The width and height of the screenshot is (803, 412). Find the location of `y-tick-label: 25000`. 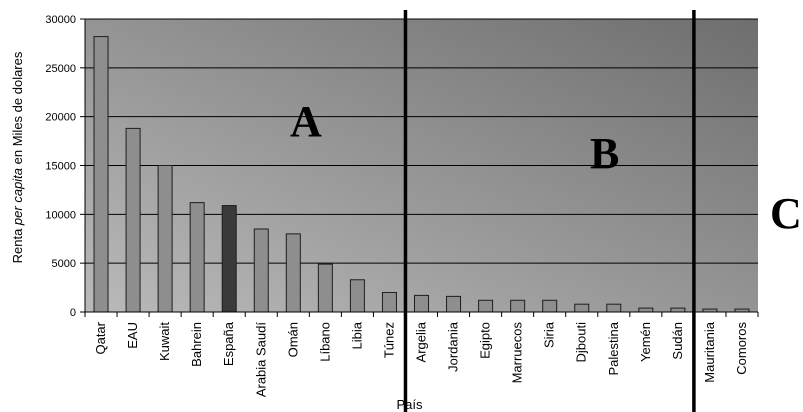

y-tick-label: 25000 is located at coordinates (60, 69).